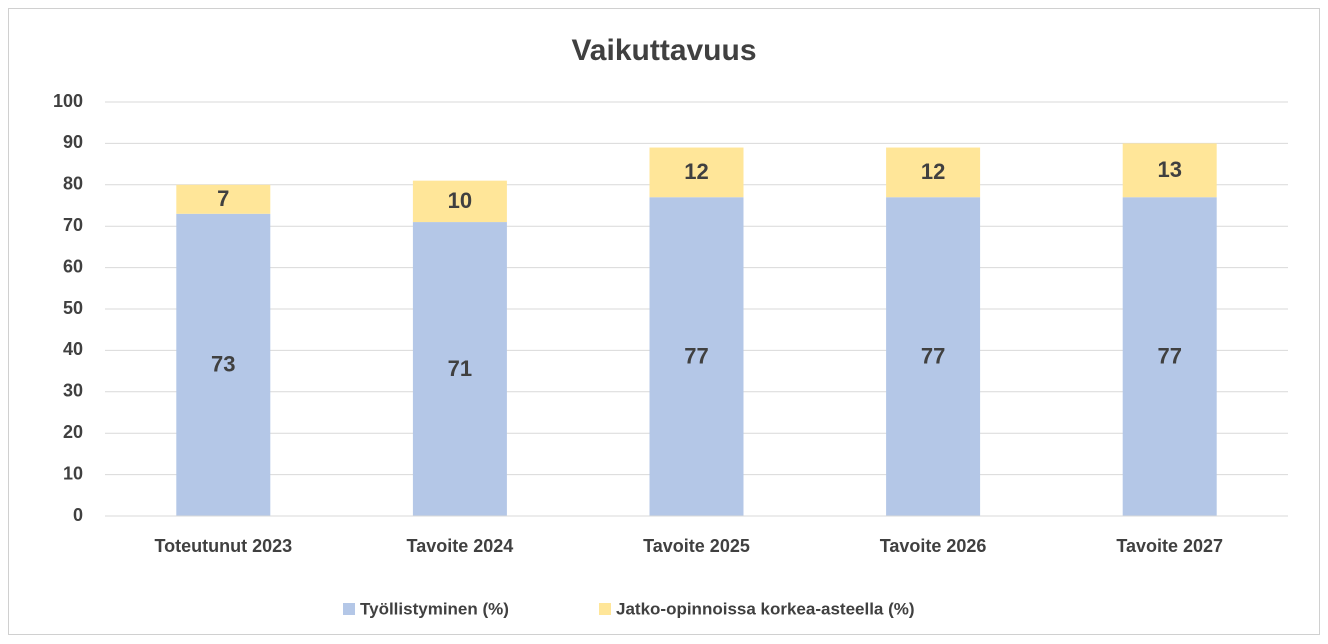 Image resolution: width=1328 pixels, height=644 pixels. I want to click on y-tick-label: 70, so click(73, 225).